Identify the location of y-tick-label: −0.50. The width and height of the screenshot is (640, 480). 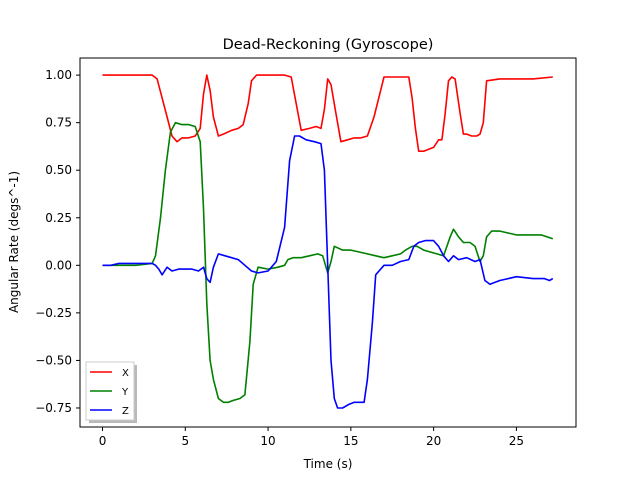
(53, 360).